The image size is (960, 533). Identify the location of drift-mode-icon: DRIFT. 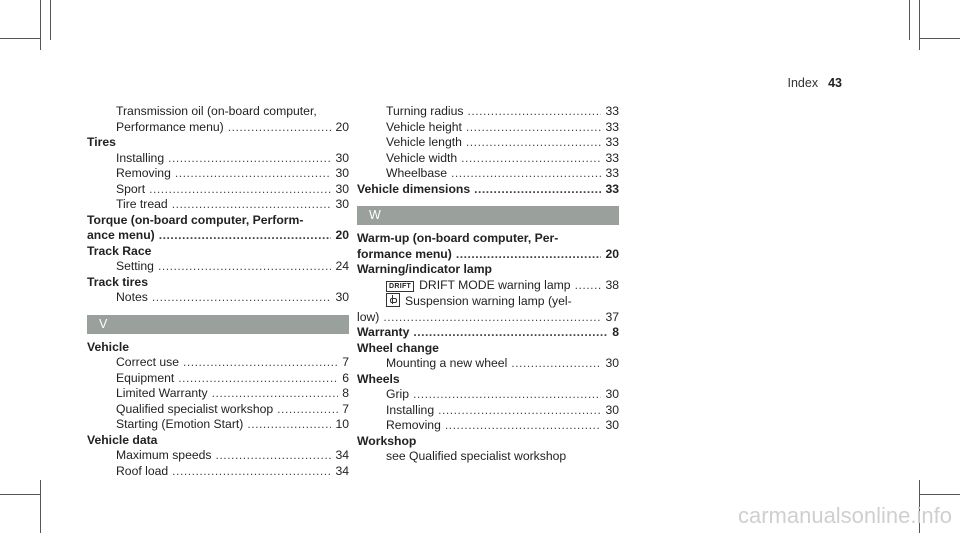
(400, 286).